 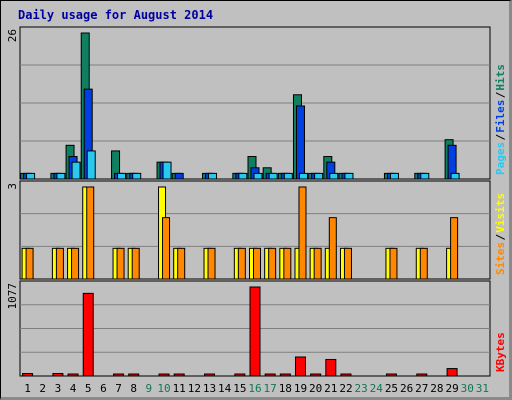 What do you see at coordinates (12, 186) in the screenshot?
I see `y-max-label: 3` at bounding box center [12, 186].